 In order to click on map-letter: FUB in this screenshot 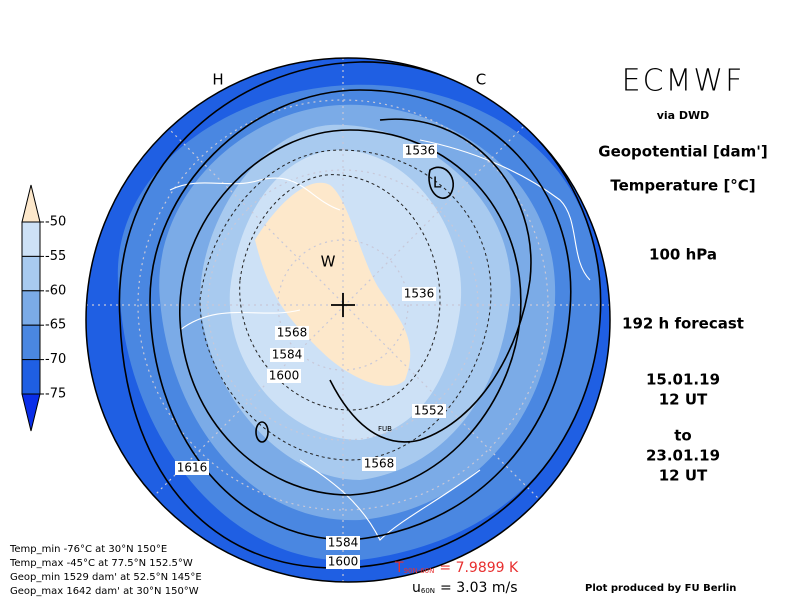, I will do `click(385, 429)`.